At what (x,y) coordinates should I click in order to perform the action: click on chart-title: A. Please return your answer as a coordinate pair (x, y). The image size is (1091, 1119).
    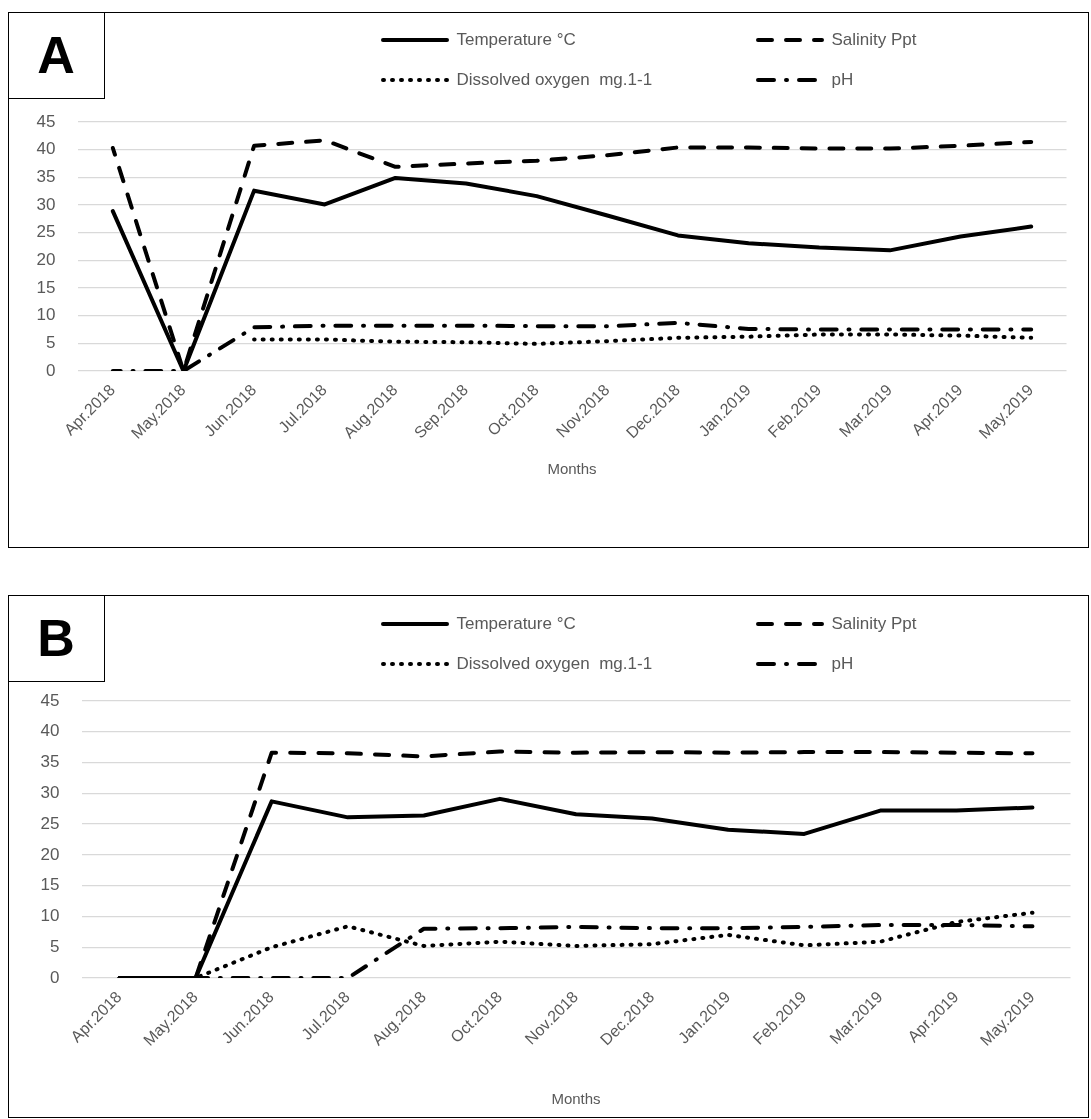
    Looking at the image, I should click on (56, 55).